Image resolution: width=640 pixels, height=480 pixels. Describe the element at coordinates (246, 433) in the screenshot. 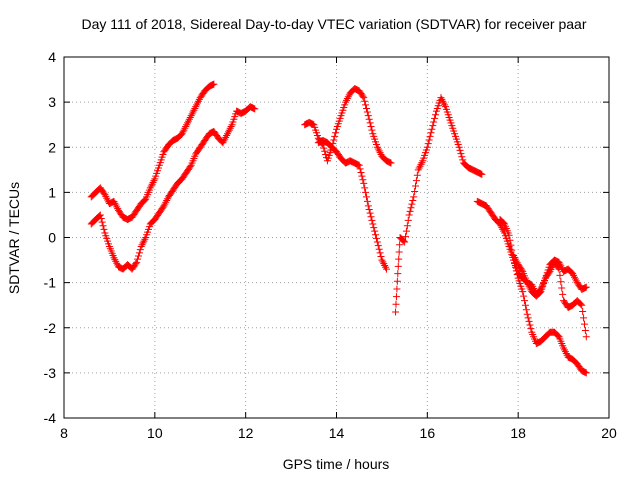

I see `x-tick-label: 12` at that location.